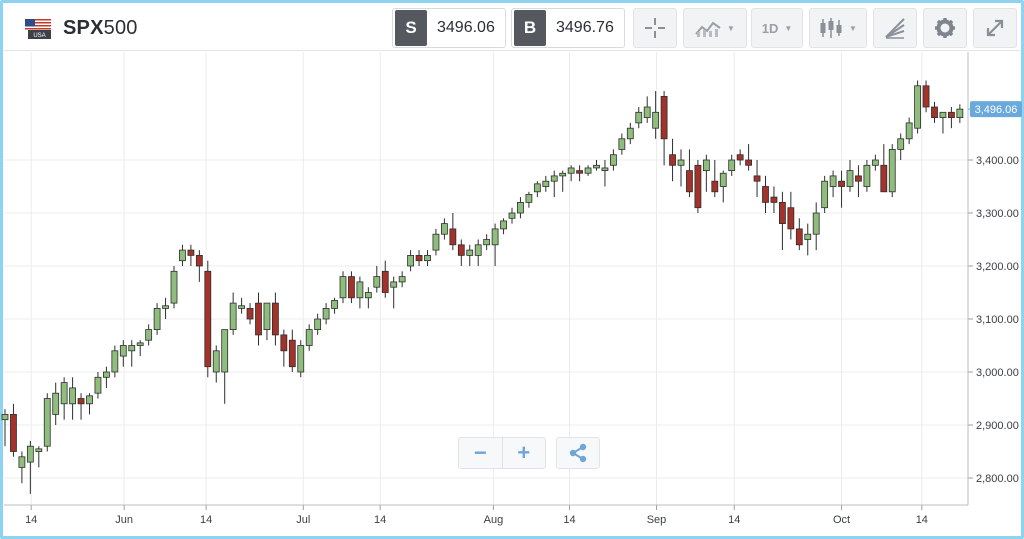 This screenshot has height=539, width=1024. I want to click on sell-price: 3496.06, so click(466, 27).